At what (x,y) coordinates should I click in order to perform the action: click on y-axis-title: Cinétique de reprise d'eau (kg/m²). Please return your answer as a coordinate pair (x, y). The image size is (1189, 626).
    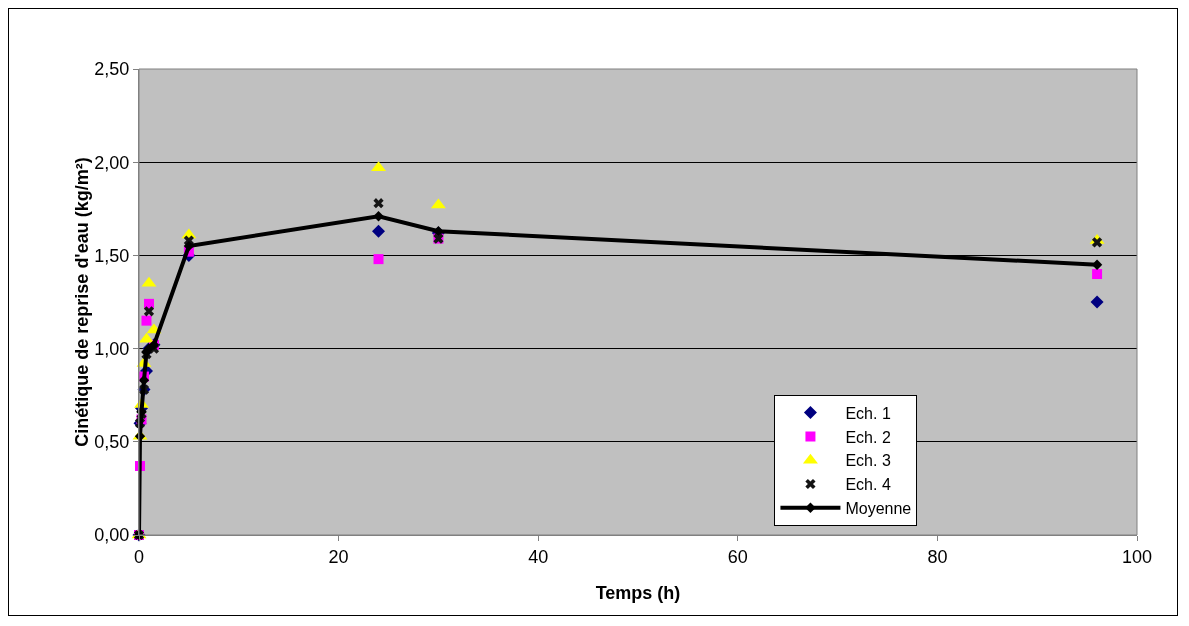
    Looking at the image, I should click on (82, 302).